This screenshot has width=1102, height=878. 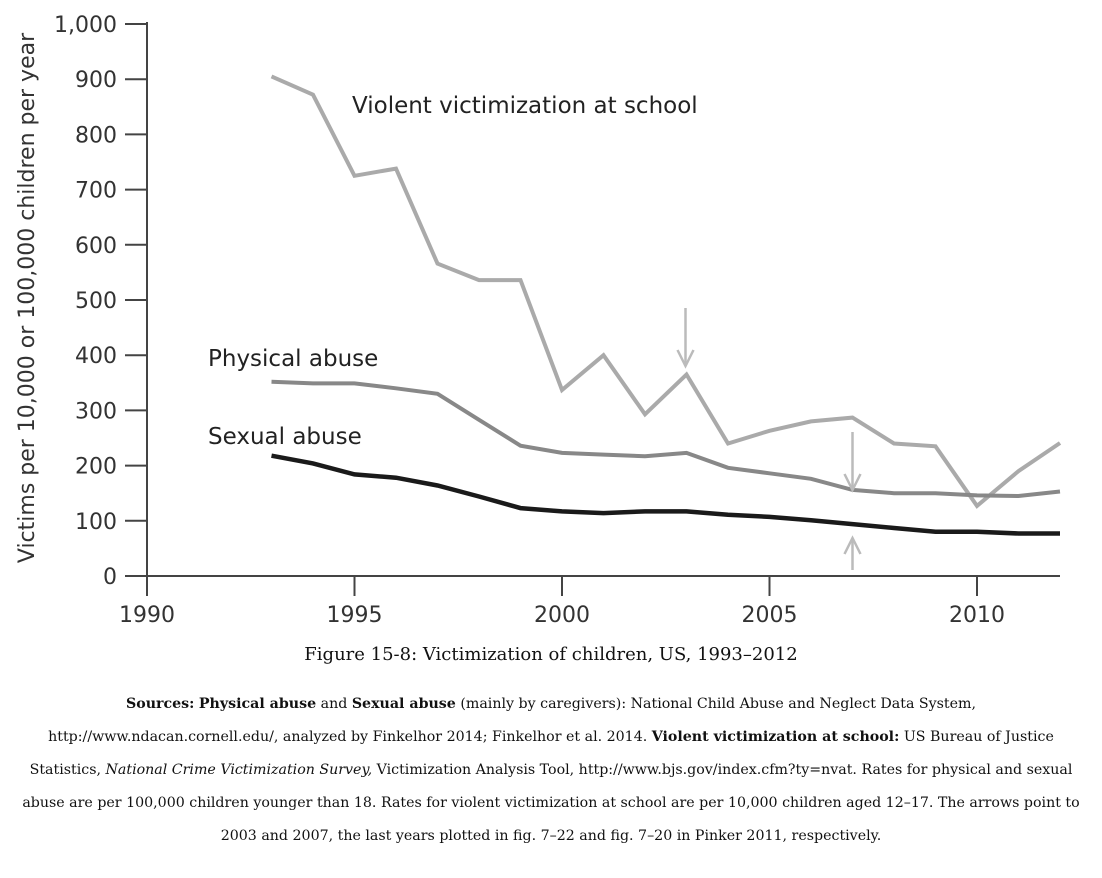 I want to click on annotation-arrows, so click(x=769, y=439).